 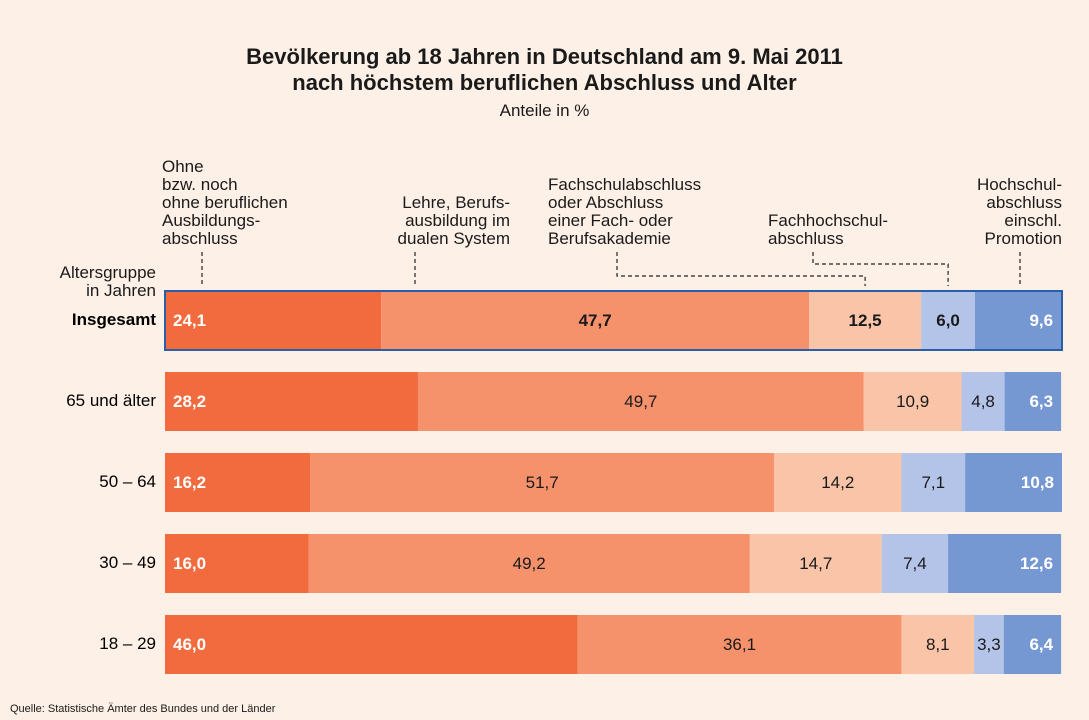 I want to click on value-label: 3,3, so click(x=989, y=644).